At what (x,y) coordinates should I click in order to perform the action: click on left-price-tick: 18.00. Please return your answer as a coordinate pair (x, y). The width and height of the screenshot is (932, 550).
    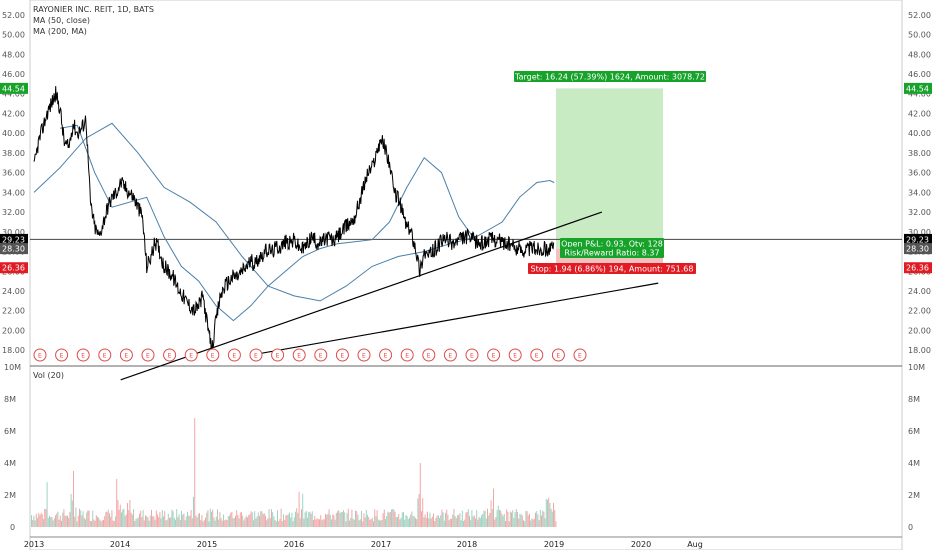
    Looking at the image, I should click on (13, 350).